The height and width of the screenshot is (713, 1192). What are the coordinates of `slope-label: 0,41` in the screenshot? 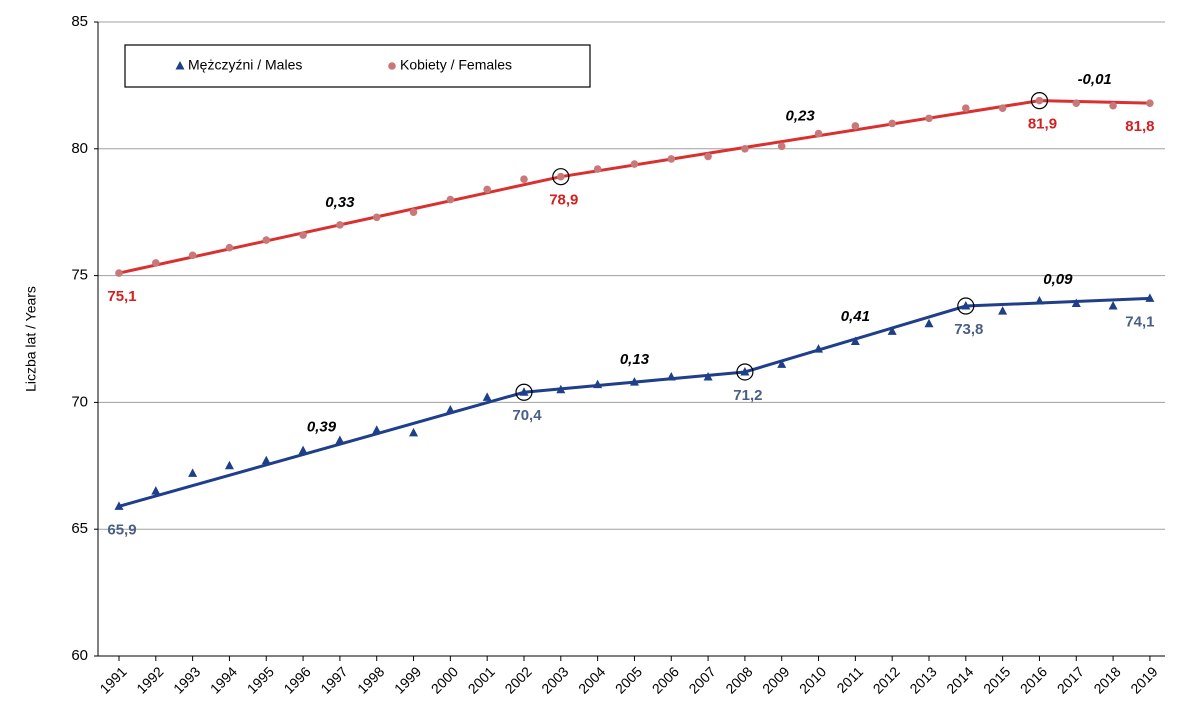 It's located at (855, 316).